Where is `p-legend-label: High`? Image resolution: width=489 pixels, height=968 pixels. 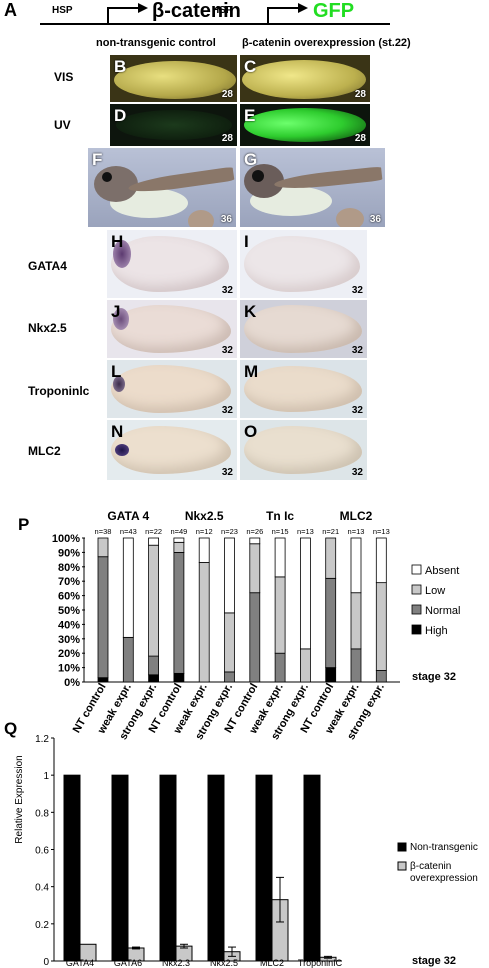
p-legend-label: High is located at coordinates (436, 631).